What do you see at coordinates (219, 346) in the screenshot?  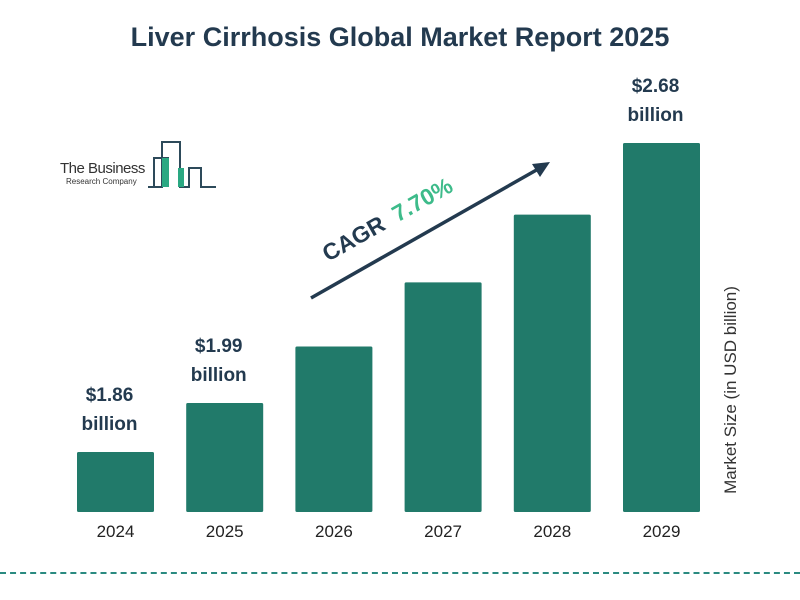 I see `data-label-value: $1.99` at bounding box center [219, 346].